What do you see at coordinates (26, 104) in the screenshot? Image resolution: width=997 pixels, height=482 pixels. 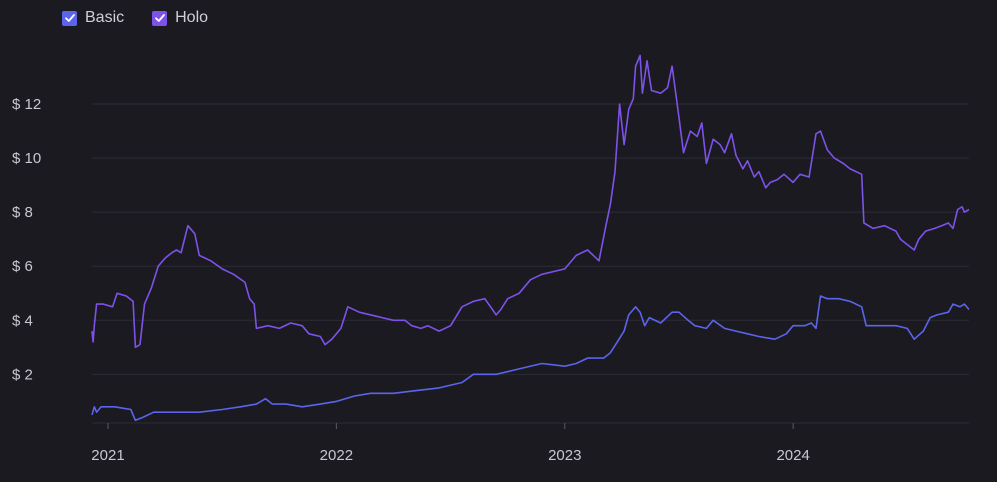 I see `y-tick-label: $ 12` at bounding box center [26, 104].